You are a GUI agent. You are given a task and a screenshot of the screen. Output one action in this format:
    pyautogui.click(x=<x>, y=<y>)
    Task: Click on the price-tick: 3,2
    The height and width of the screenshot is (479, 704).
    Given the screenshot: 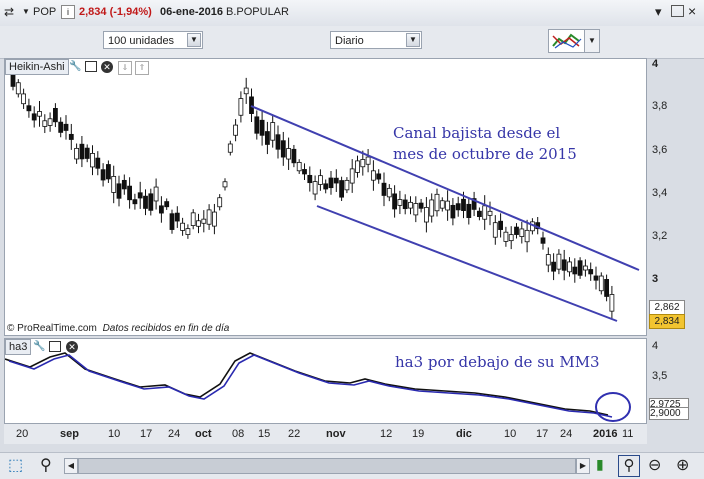 What is the action you would take?
    pyautogui.click(x=660, y=236)
    